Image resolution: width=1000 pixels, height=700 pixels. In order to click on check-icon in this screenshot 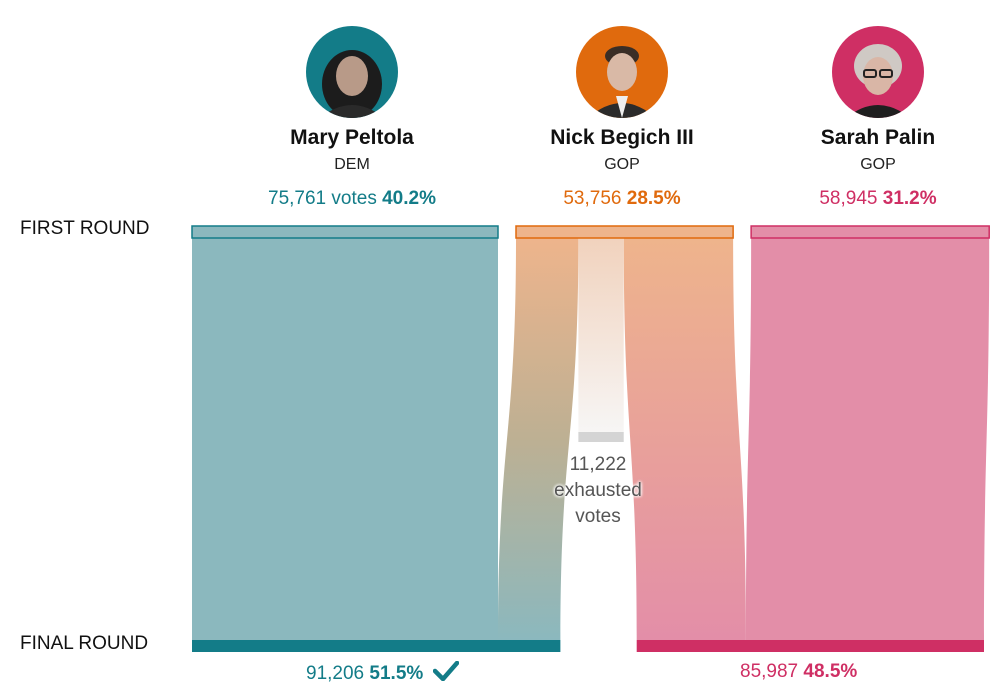, I will do `click(445, 673)`.